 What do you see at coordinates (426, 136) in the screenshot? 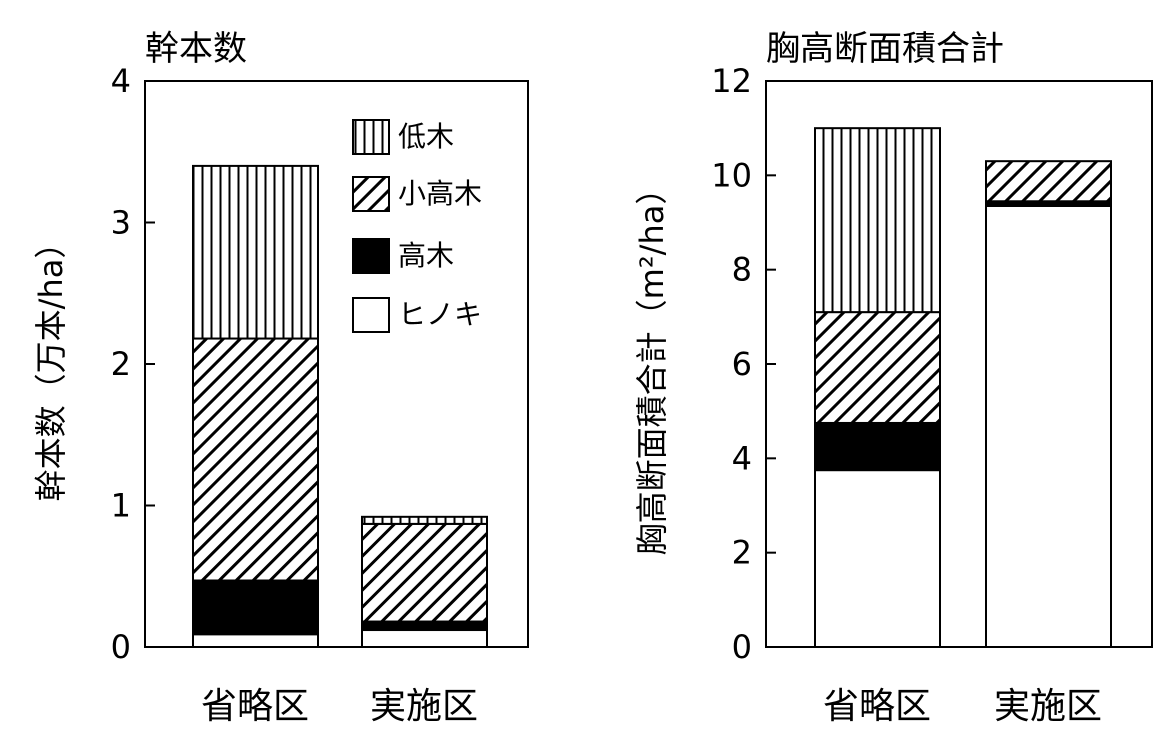
I see `legend-label: 低木` at bounding box center [426, 136].